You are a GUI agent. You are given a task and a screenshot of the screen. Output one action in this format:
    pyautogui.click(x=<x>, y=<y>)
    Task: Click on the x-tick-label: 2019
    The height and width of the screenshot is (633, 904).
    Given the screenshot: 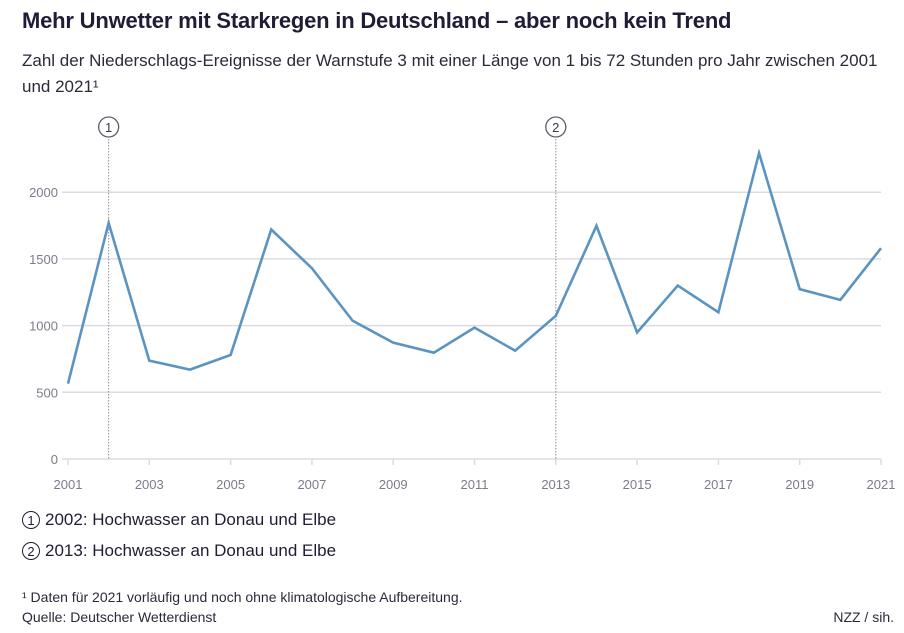 What is the action you would take?
    pyautogui.click(x=799, y=484)
    